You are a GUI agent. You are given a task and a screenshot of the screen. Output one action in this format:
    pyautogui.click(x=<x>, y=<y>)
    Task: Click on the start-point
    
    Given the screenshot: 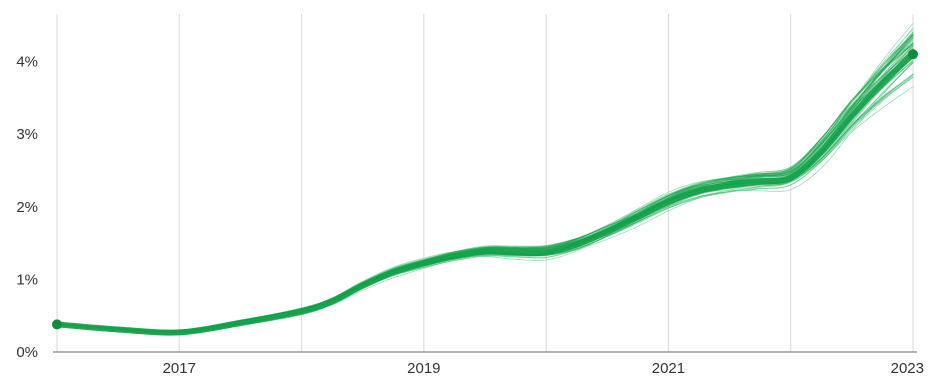 What is the action you would take?
    pyautogui.click(x=57, y=324)
    